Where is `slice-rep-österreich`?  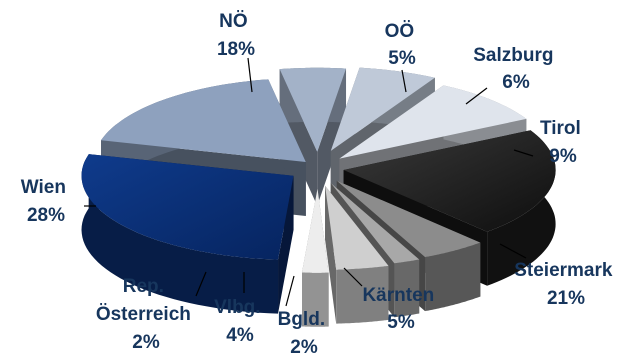 slice-rep-österreich is located at coordinates (315, 257).